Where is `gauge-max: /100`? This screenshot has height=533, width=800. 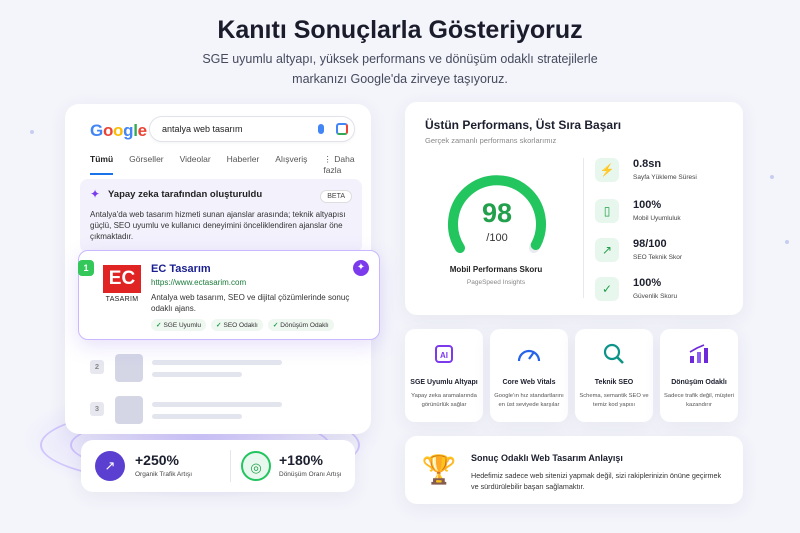 gauge-max: /100 is located at coordinates (497, 238).